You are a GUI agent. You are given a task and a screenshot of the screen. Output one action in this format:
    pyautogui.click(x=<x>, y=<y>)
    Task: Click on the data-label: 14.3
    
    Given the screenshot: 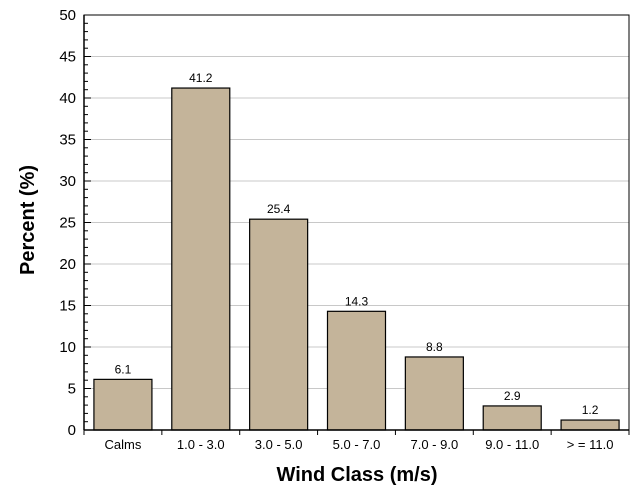 What is the action you would take?
    pyautogui.click(x=357, y=301)
    